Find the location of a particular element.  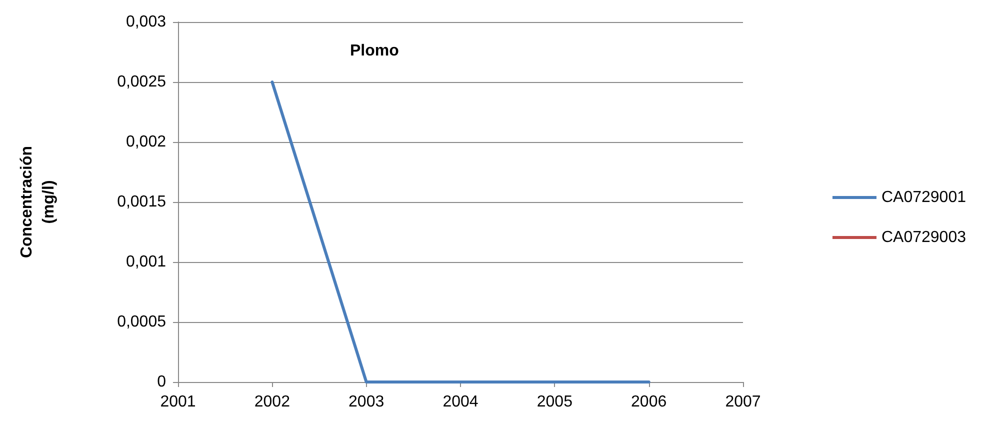

x-tick-label: 2002 is located at coordinates (272, 402).